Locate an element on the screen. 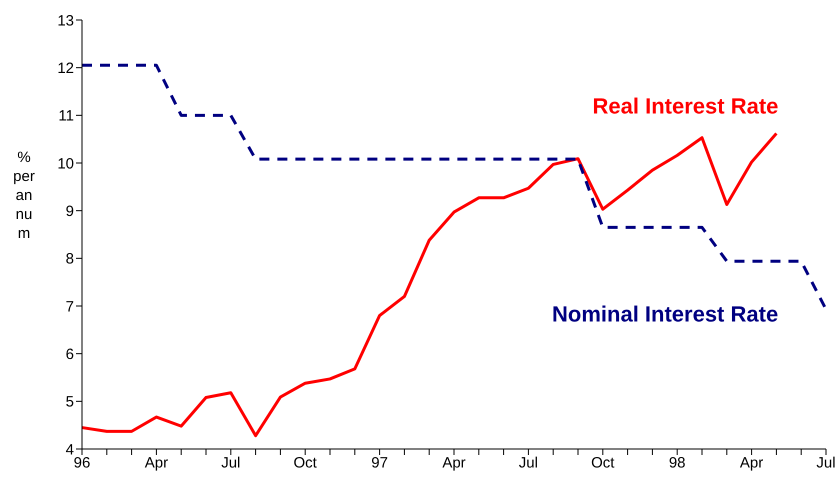  y-tick-label: 4 is located at coordinates (70, 449).